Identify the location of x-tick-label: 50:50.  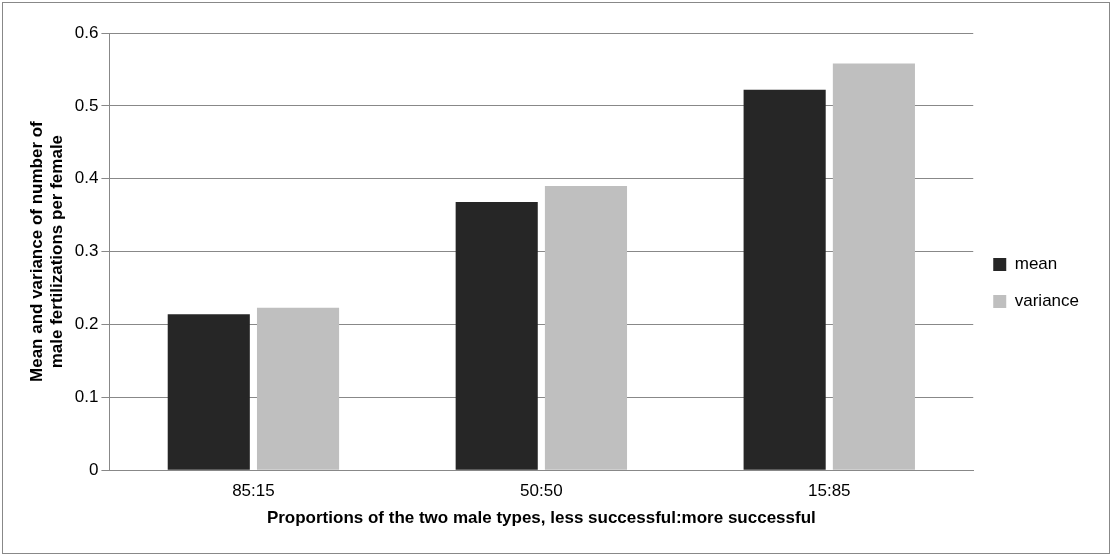
(541, 491).